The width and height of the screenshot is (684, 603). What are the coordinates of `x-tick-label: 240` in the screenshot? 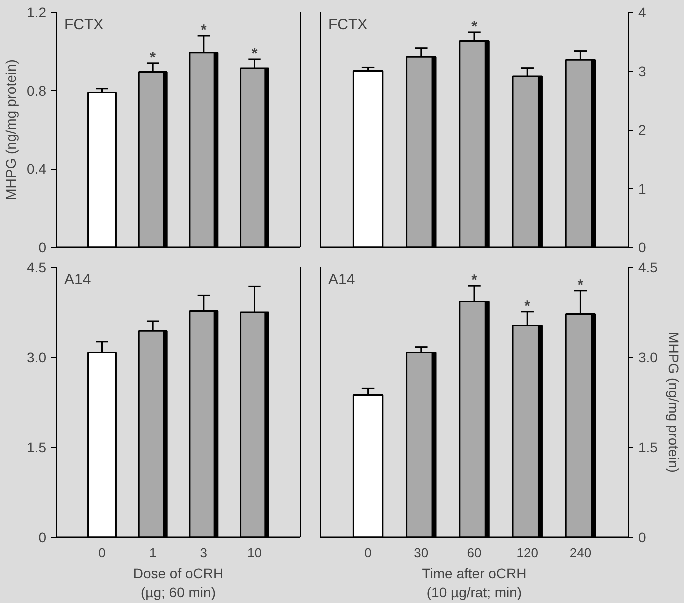 It's located at (581, 553).